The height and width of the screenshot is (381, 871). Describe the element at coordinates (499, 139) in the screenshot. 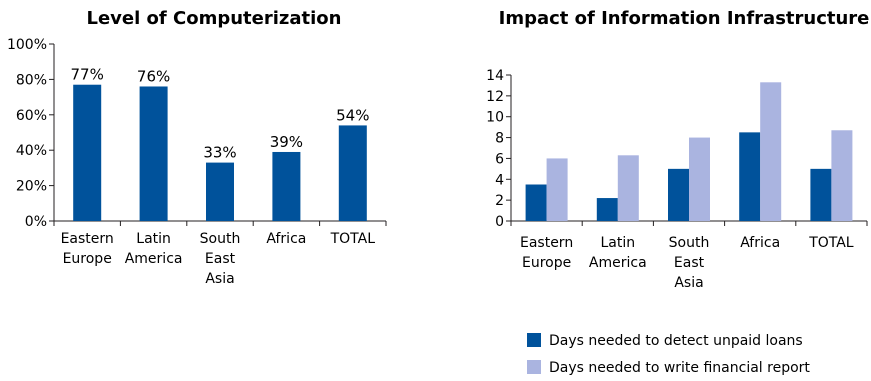

I see `y-tick-label: 8` at that location.